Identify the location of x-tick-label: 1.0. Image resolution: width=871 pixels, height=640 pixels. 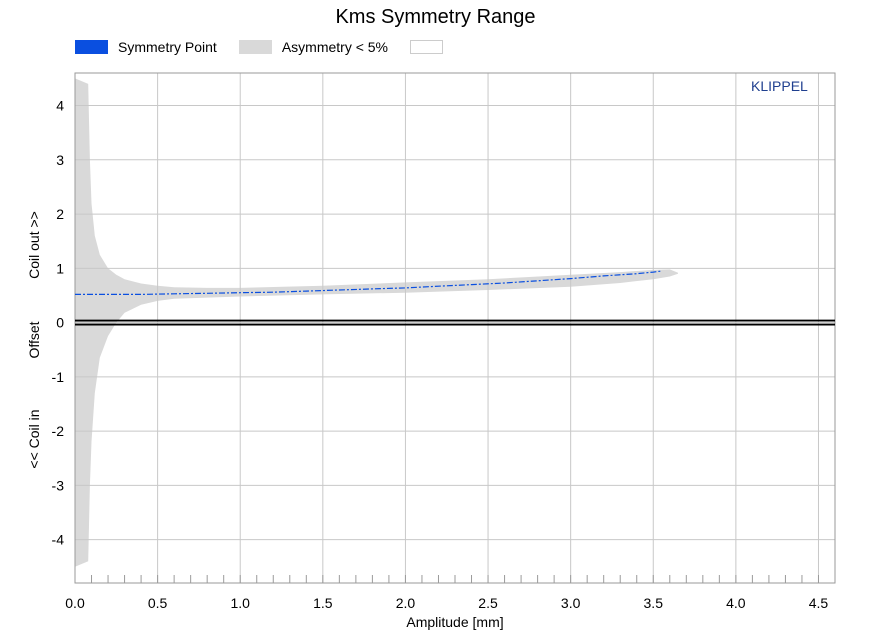
(240, 603).